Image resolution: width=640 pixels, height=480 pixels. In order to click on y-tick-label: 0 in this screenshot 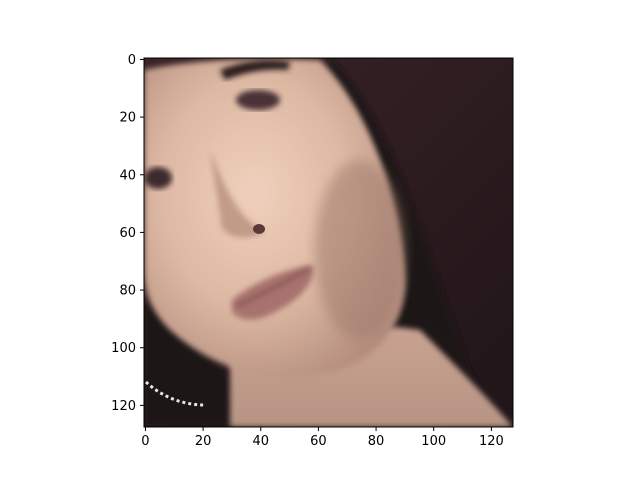, I will do `click(132, 60)`.